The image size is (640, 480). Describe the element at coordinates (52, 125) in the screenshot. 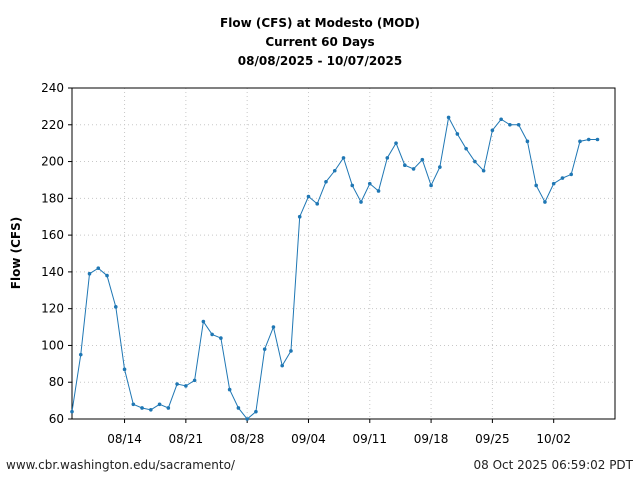

I see `y-tick-label: 220` at that location.